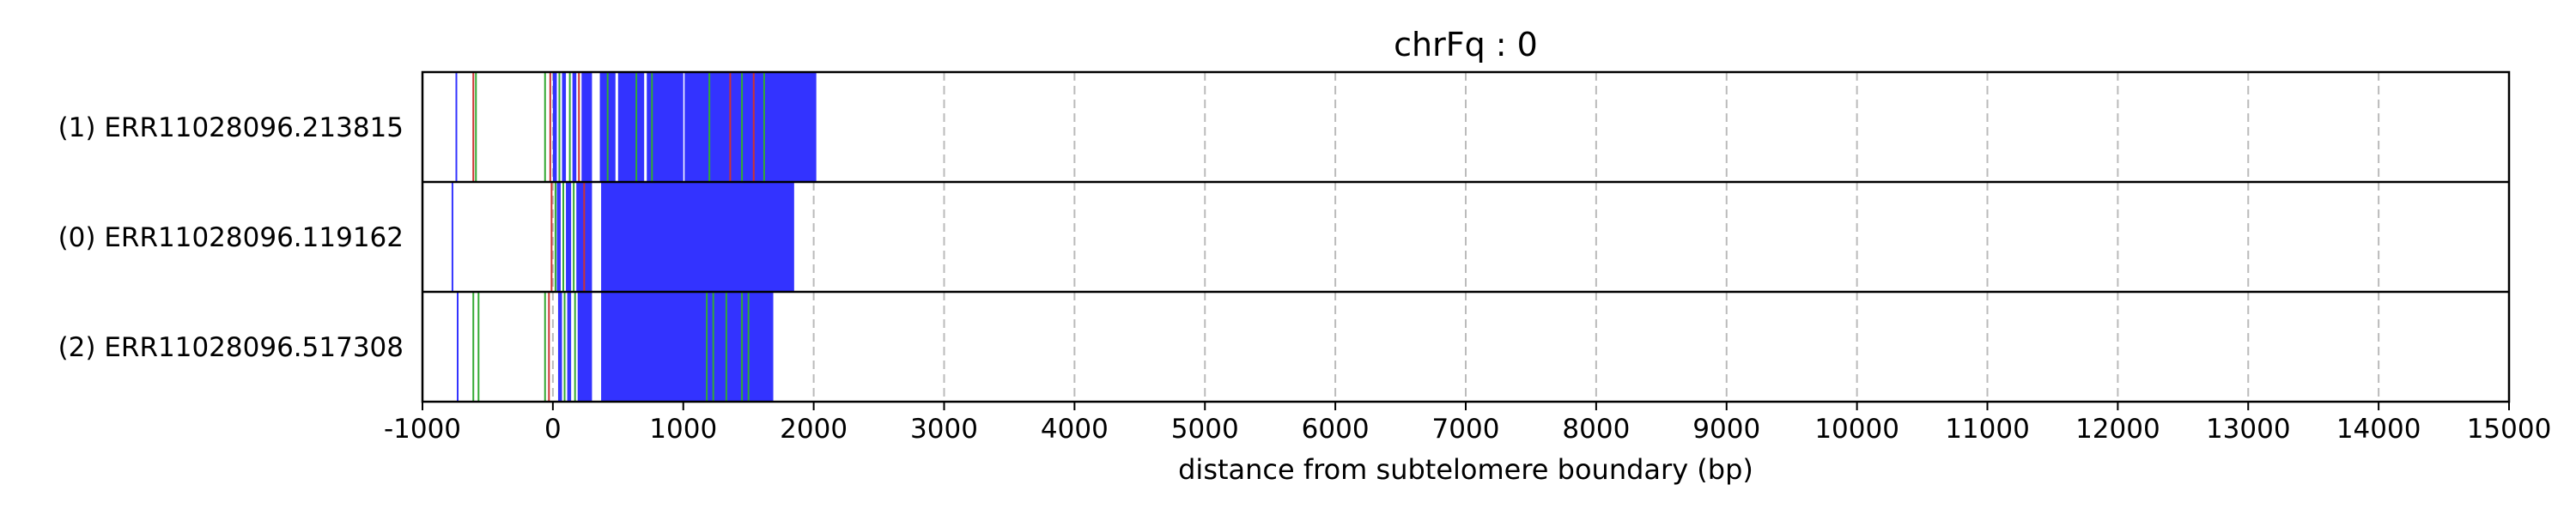 This screenshot has width=2576, height=515. What do you see at coordinates (422, 429) in the screenshot?
I see `x-tick-label: -1000` at bounding box center [422, 429].